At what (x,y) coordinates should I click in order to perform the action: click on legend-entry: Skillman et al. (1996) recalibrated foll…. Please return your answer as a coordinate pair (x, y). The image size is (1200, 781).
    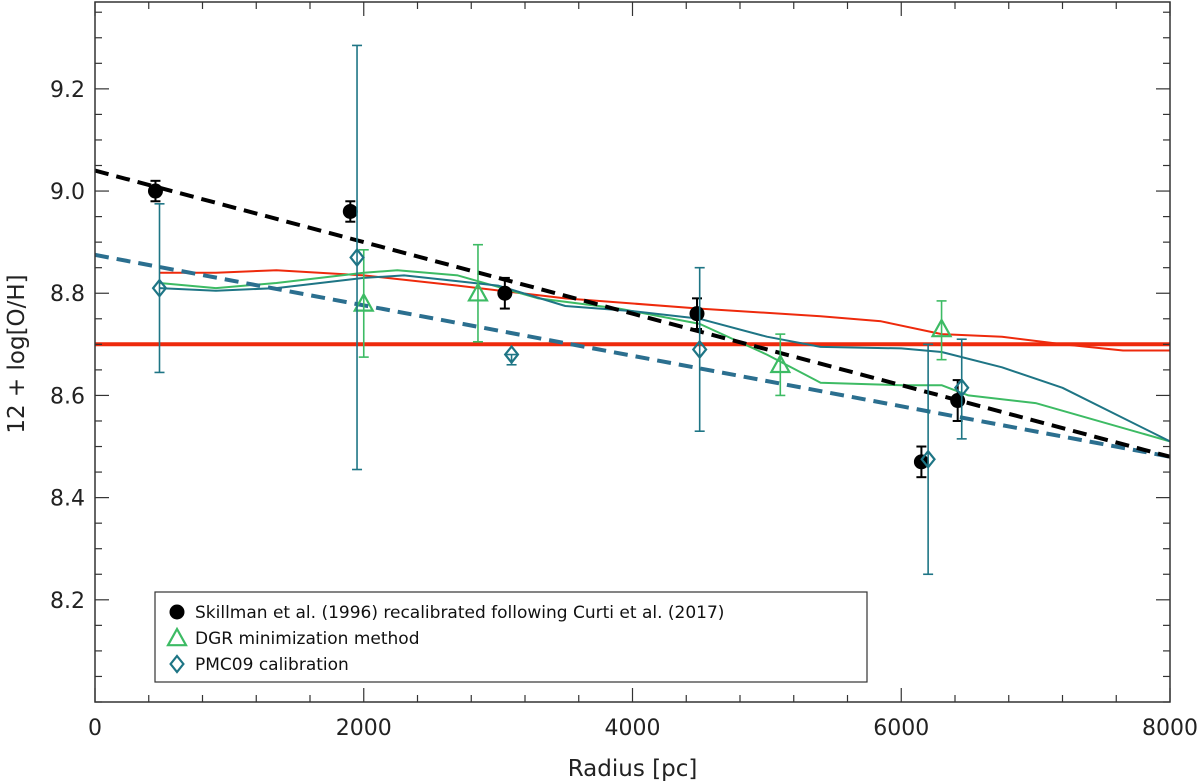
    Looking at the image, I should click on (446, 613).